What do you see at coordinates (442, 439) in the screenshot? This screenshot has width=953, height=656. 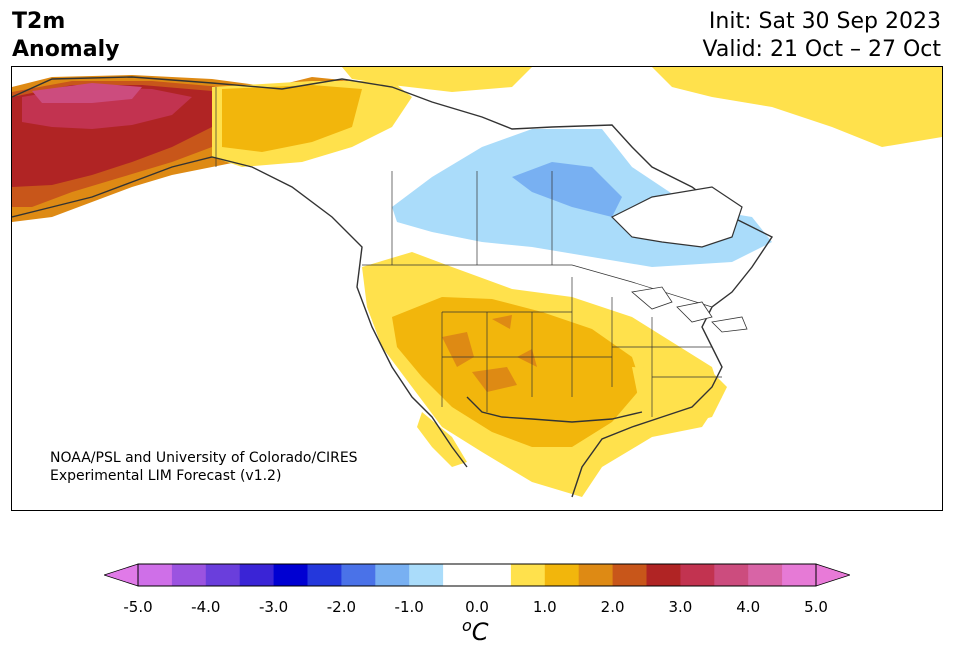 I see `baja-yellow` at bounding box center [442, 439].